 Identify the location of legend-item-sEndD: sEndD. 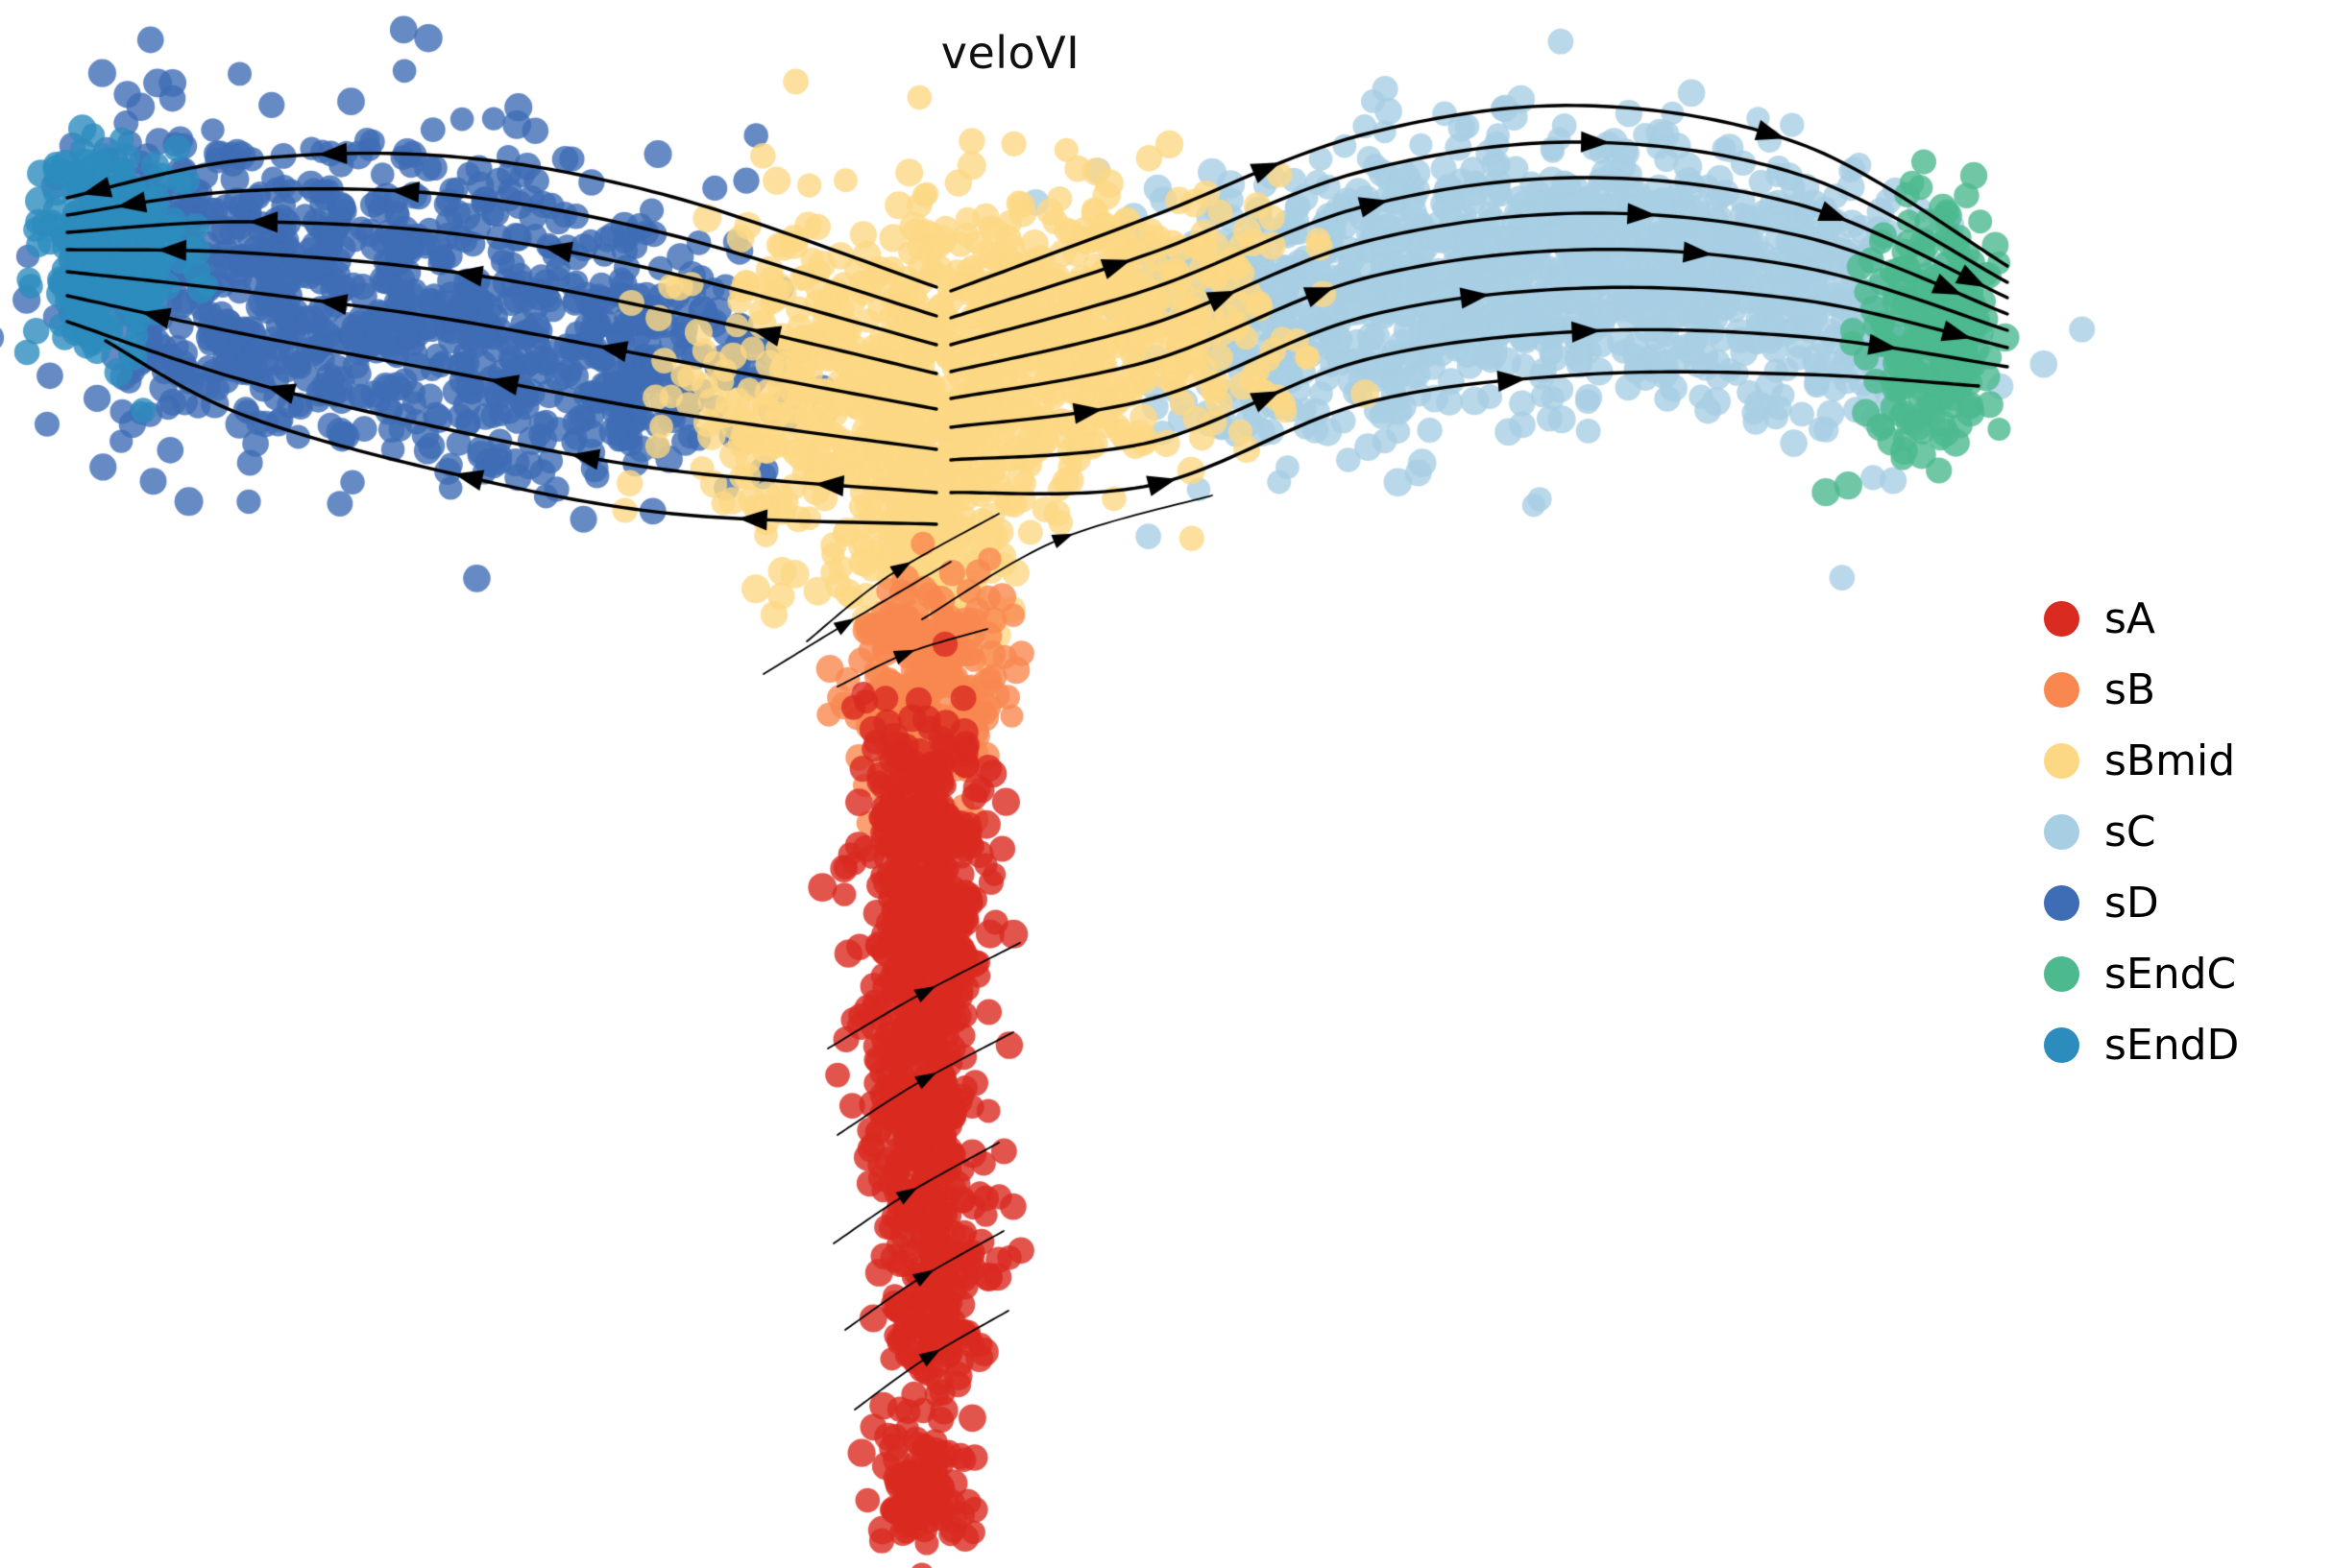
(2141, 1044).